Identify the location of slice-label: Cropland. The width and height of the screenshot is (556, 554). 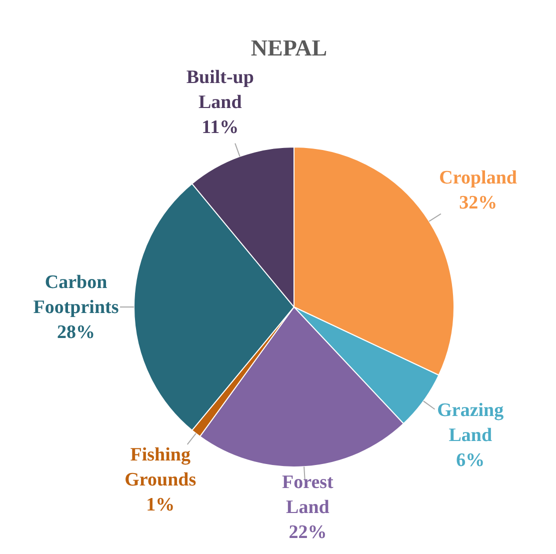
(478, 177).